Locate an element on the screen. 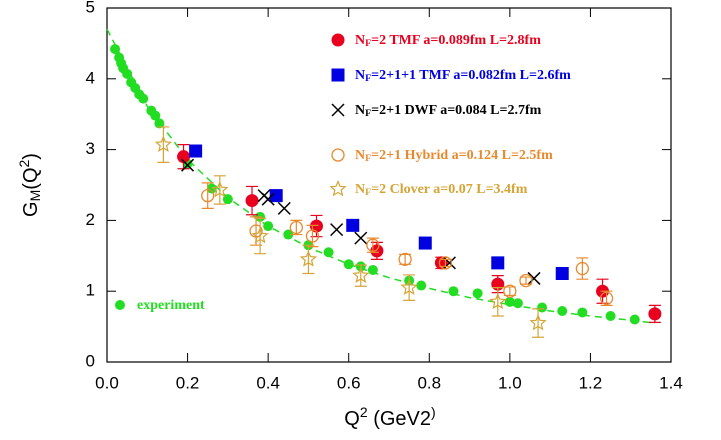  x-tick-label: 1.2 is located at coordinates (591, 382).